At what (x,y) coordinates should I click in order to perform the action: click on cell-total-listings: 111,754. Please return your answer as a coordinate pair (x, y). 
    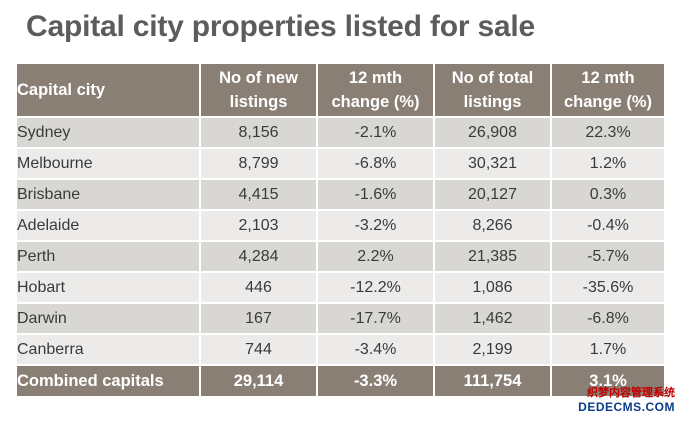
    Looking at the image, I should click on (492, 381).